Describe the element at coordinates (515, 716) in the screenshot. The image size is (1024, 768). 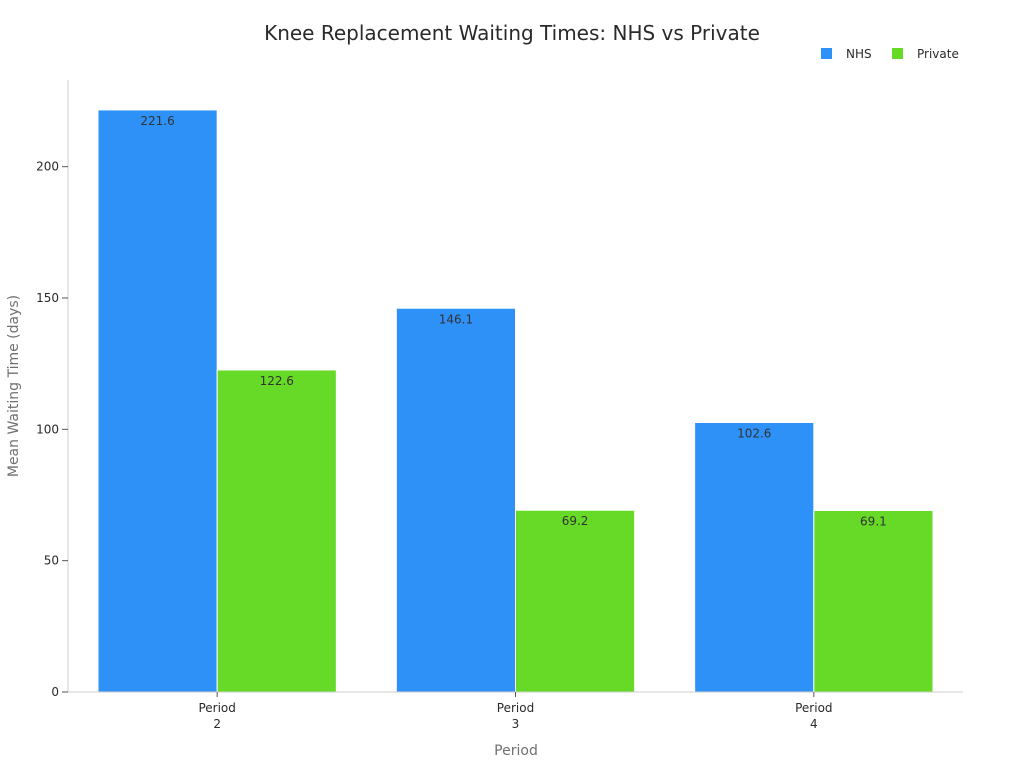
I see `x-tick-label-3: Period 3` at that location.